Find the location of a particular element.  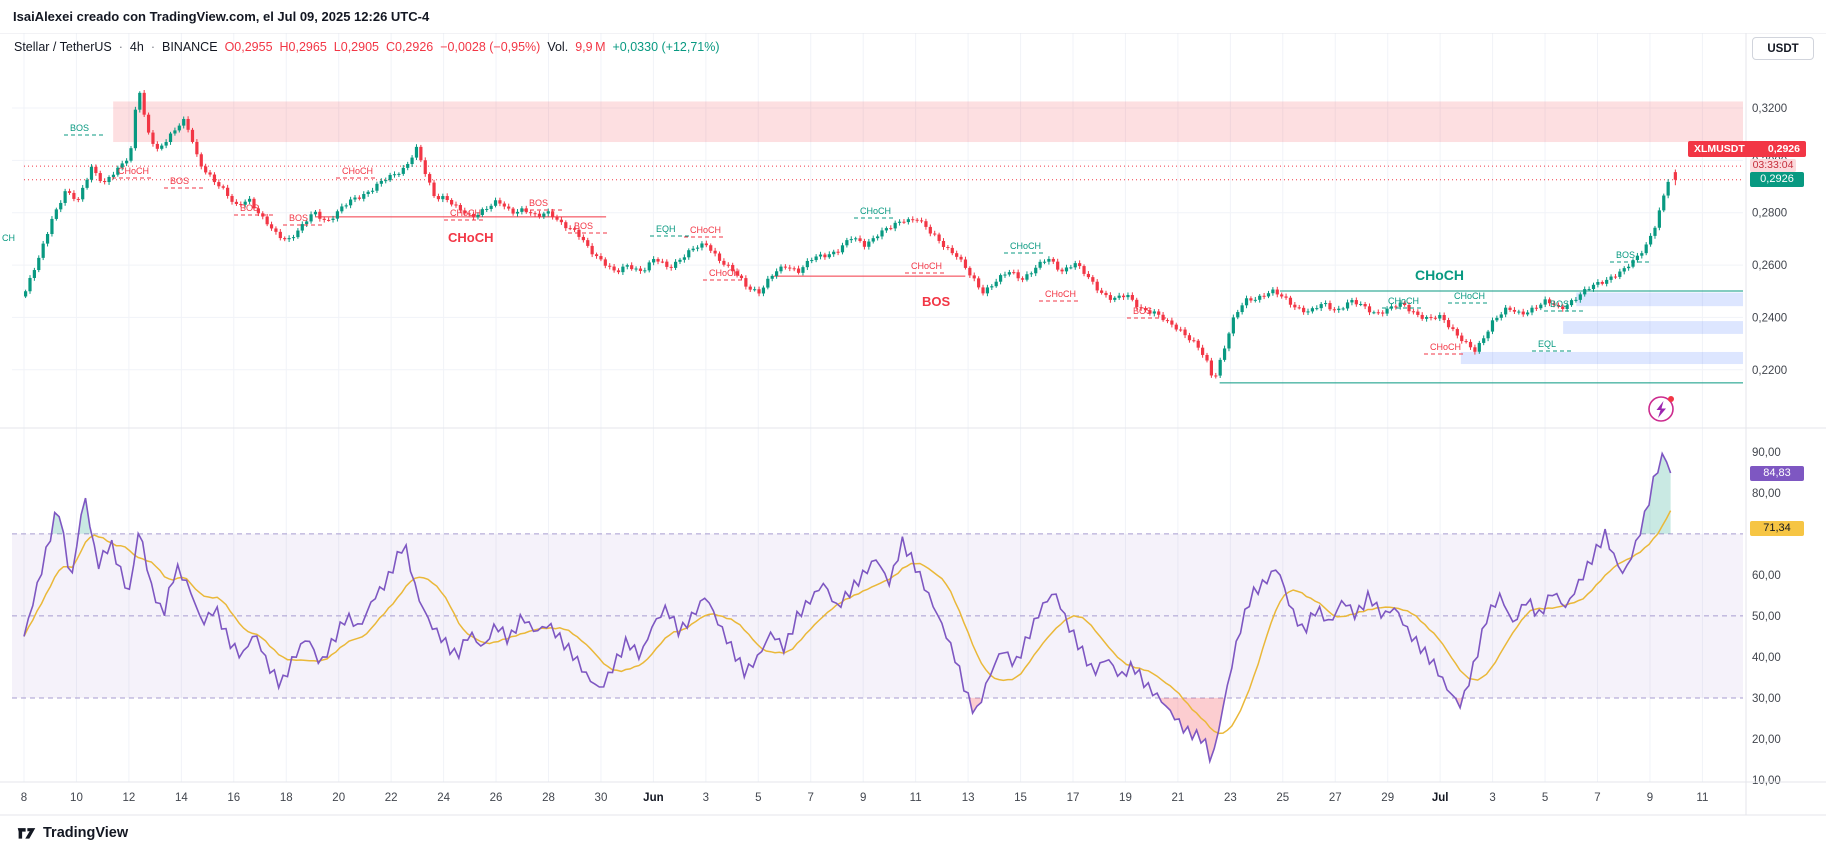

svg-text: 0,2400 is located at coordinates (1769, 318).